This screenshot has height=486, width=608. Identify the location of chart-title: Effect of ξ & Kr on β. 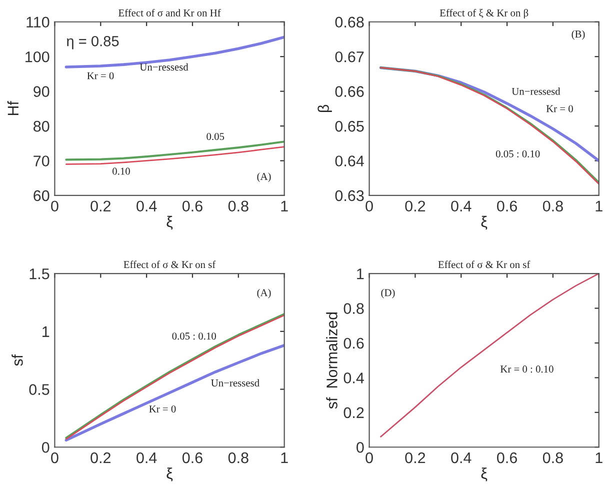
(484, 13).